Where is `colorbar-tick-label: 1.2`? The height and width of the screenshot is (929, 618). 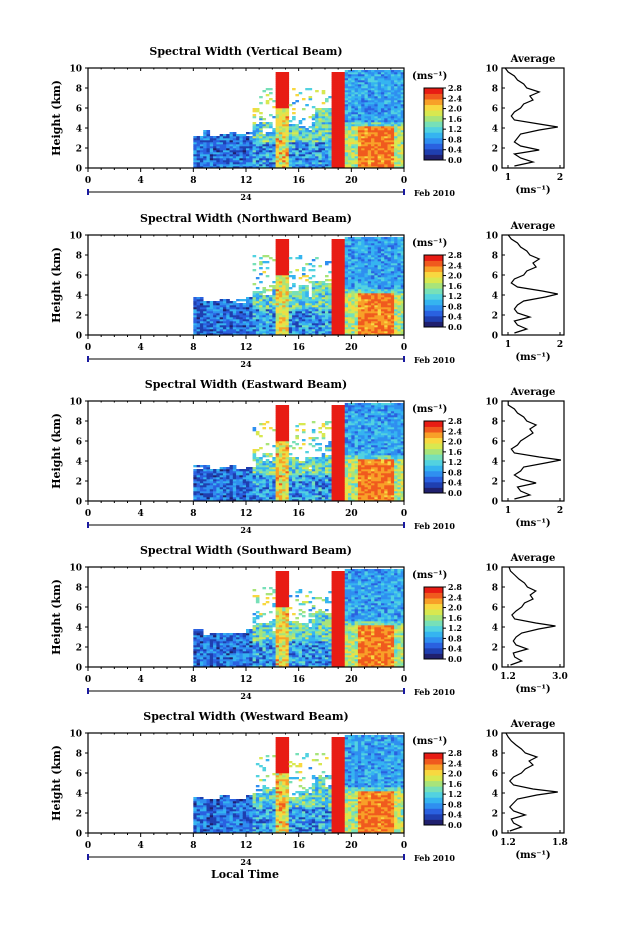
colorbar-tick-label: 1.2 is located at coordinates (455, 296).